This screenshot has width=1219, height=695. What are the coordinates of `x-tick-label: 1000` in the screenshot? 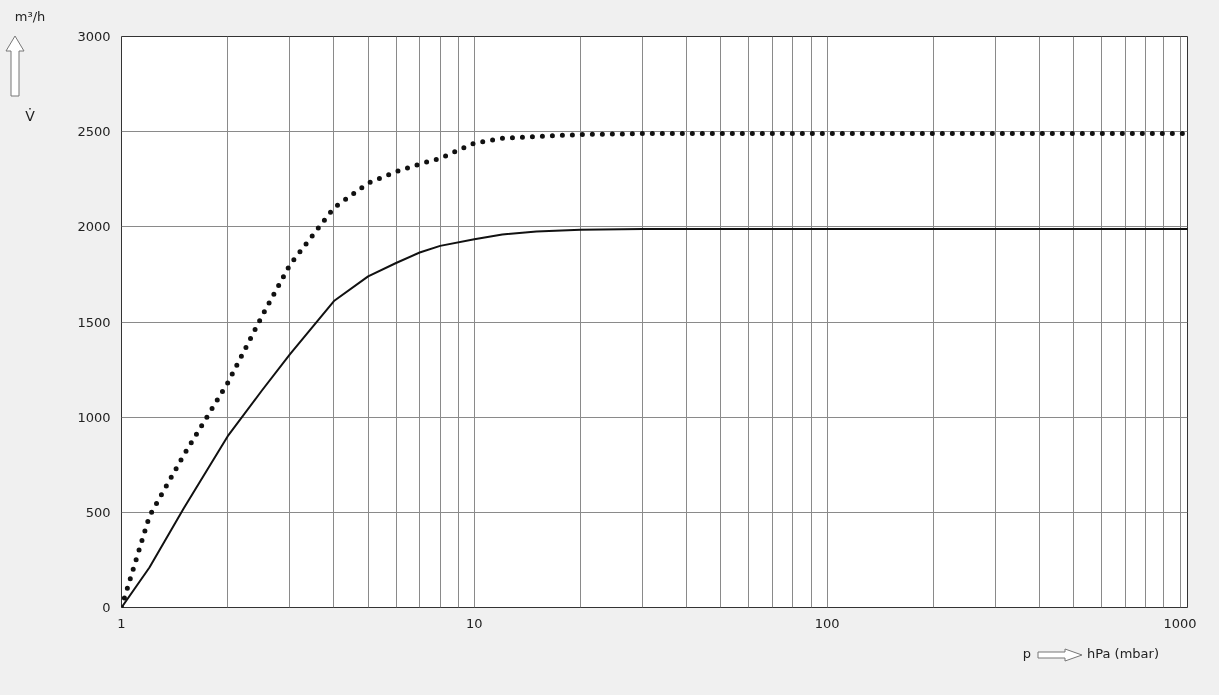 It's located at (1180, 623).